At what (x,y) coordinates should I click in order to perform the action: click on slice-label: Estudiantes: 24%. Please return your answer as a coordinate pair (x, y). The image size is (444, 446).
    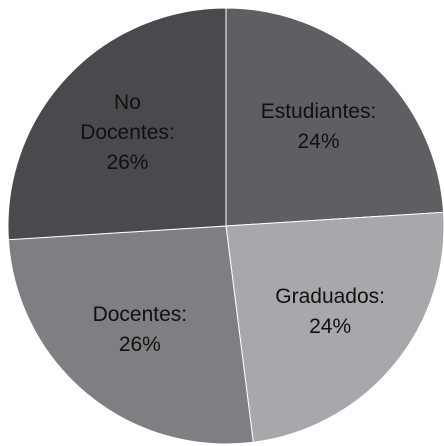
    Looking at the image, I should click on (319, 127).